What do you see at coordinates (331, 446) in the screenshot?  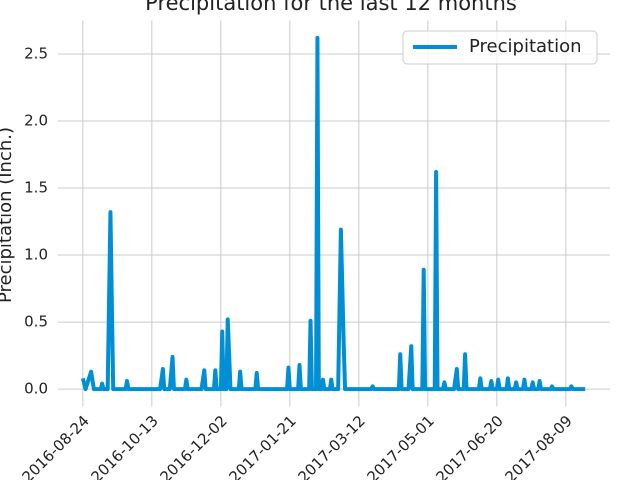 I see `x-tick-label: 2017-03-12` at bounding box center [331, 446].